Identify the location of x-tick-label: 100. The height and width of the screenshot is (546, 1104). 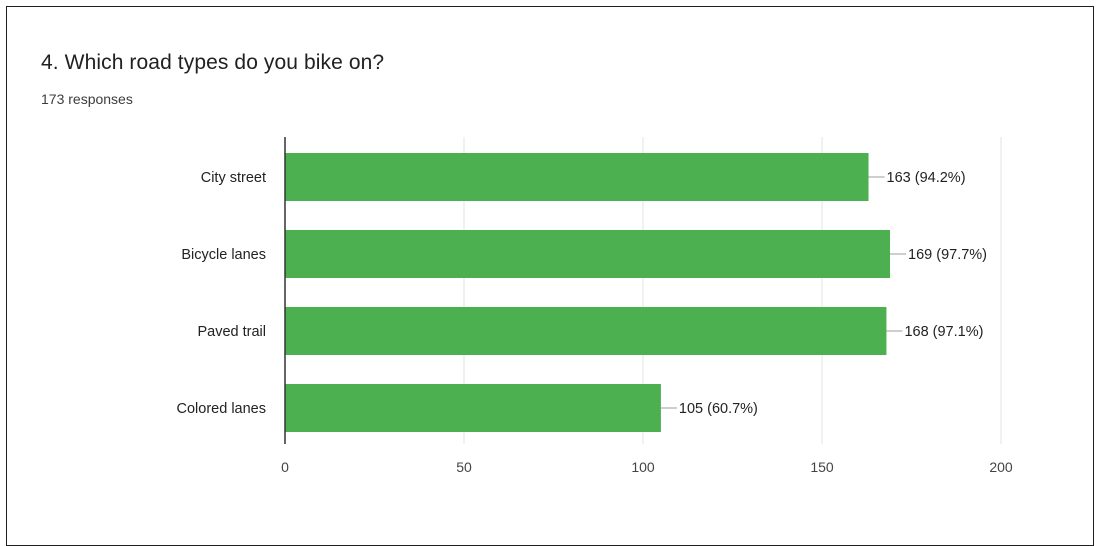
(643, 467).